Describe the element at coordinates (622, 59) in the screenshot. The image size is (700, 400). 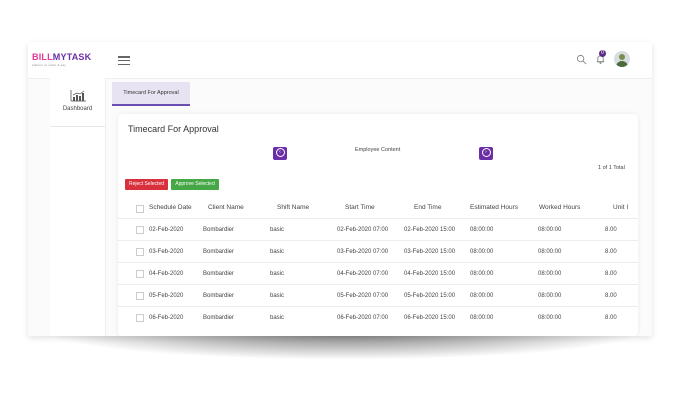
I see `avatar` at that location.